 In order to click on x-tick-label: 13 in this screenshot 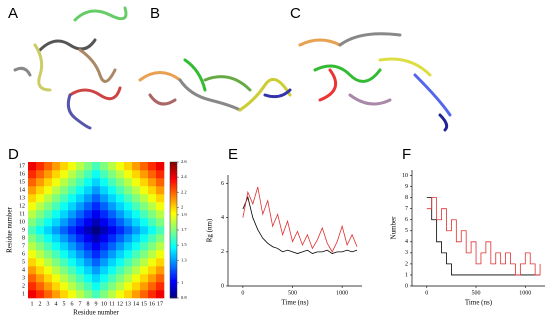, I will do `click(128, 304)`.